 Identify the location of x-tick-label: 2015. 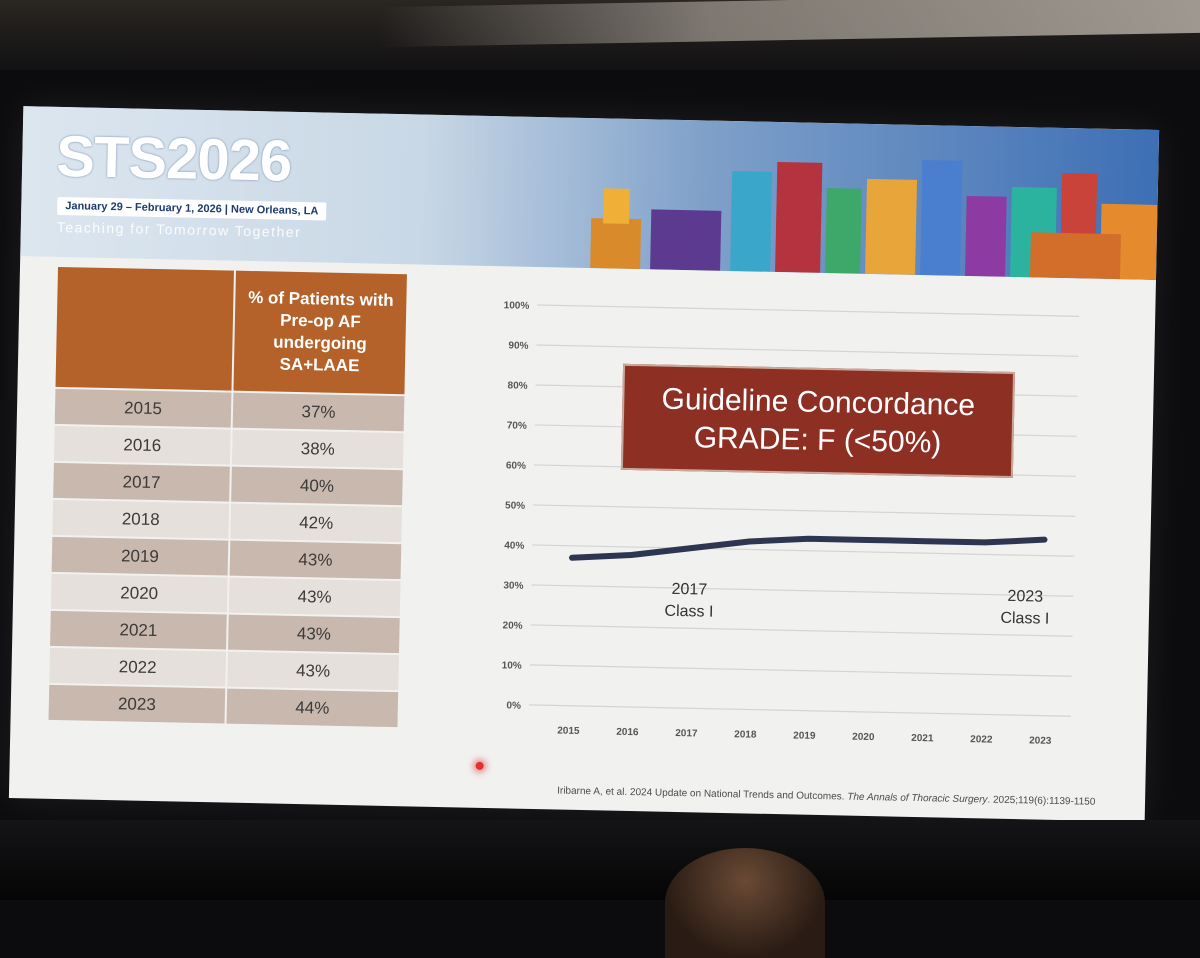
(568, 731).